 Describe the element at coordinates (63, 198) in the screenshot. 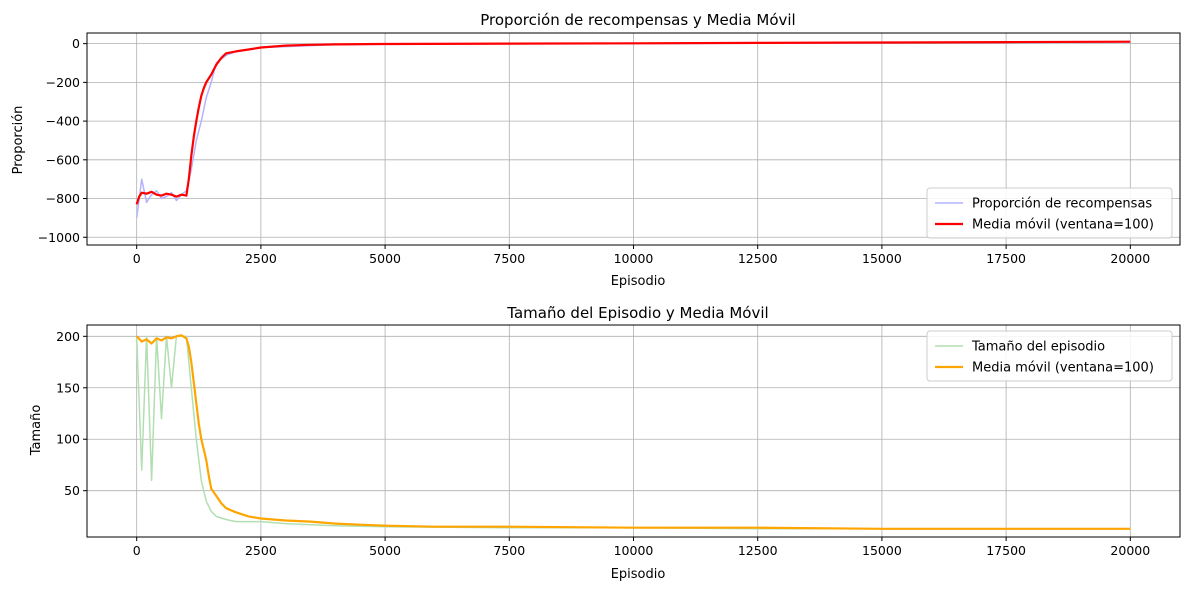

I see `y-tick-label: −800` at that location.